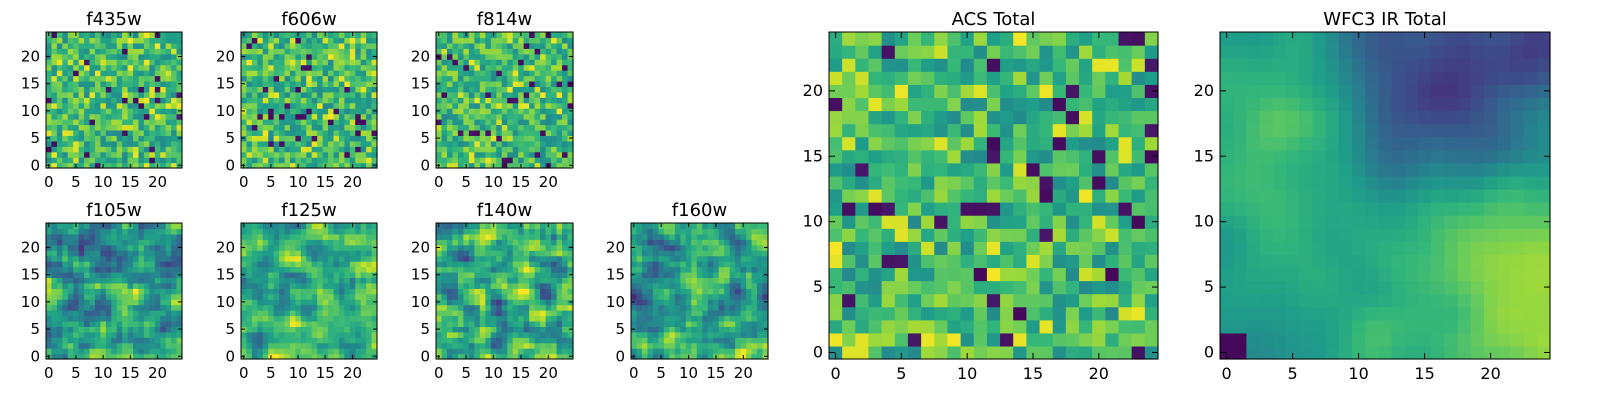 The height and width of the screenshot is (400, 1600). What do you see at coordinates (230, 329) in the screenshot?
I see `y-tick-label: 5` at bounding box center [230, 329].